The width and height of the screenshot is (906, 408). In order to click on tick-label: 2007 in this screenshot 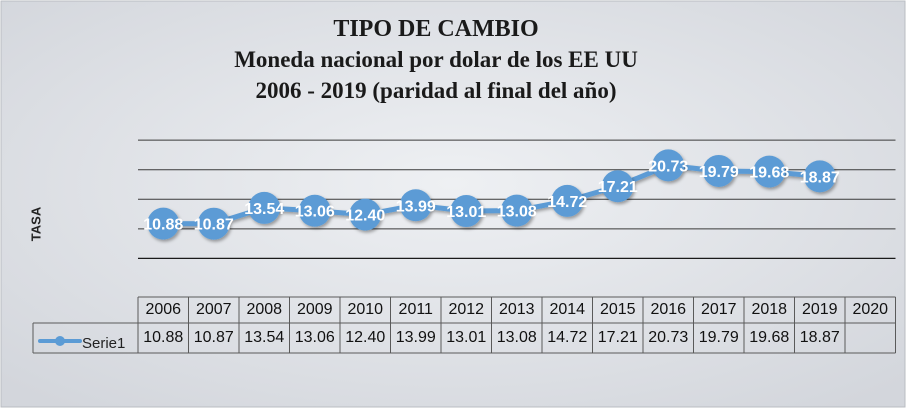, I will do `click(213, 309)`.